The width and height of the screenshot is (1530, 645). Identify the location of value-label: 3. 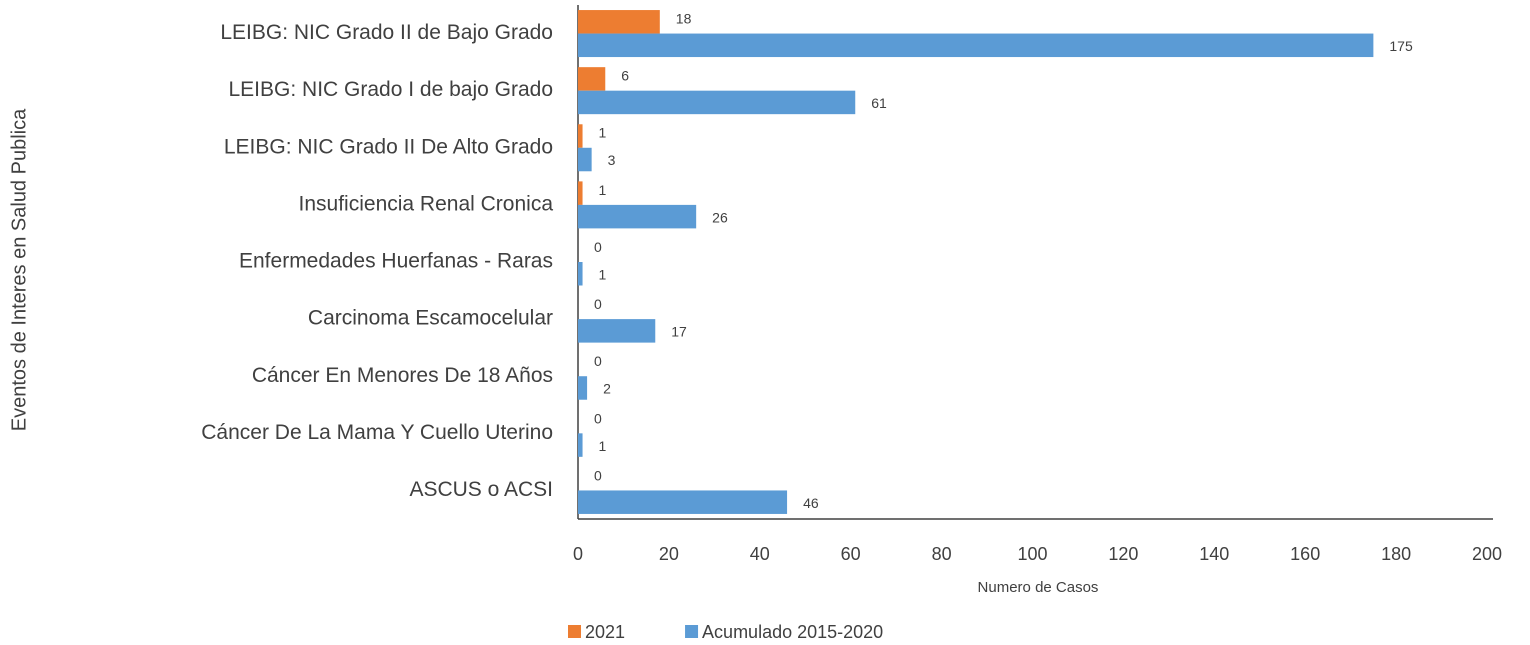
(612, 160).